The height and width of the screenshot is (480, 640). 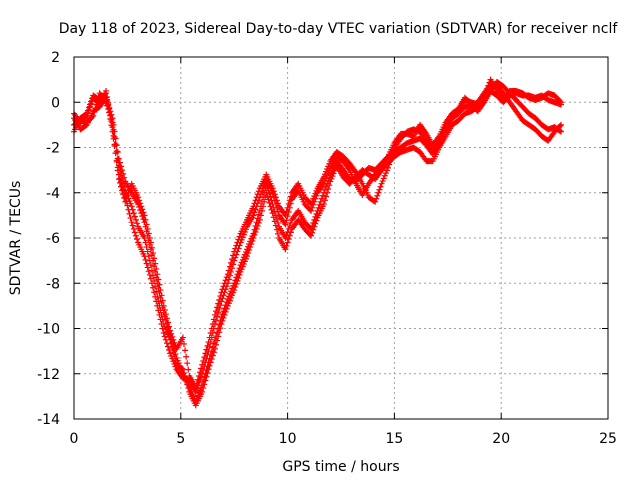 What do you see at coordinates (340, 467) in the screenshot?
I see `x-axis-label: GPS time / hours` at bounding box center [340, 467].